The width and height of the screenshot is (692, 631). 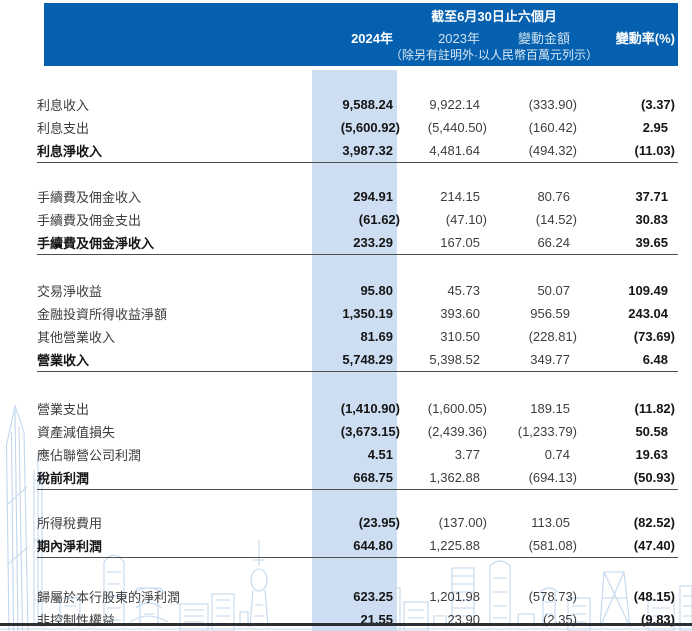 I want to click on table-row: 交易淨收益 95.80 45.73 50.07 109.49, so click(x=357, y=290).